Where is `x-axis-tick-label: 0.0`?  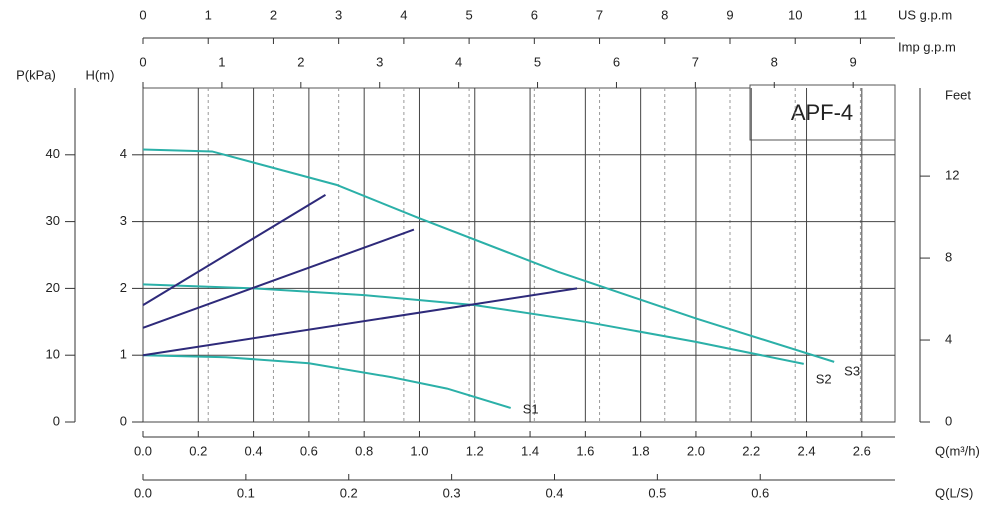 x-axis-tick-label: 0.0 is located at coordinates (143, 450).